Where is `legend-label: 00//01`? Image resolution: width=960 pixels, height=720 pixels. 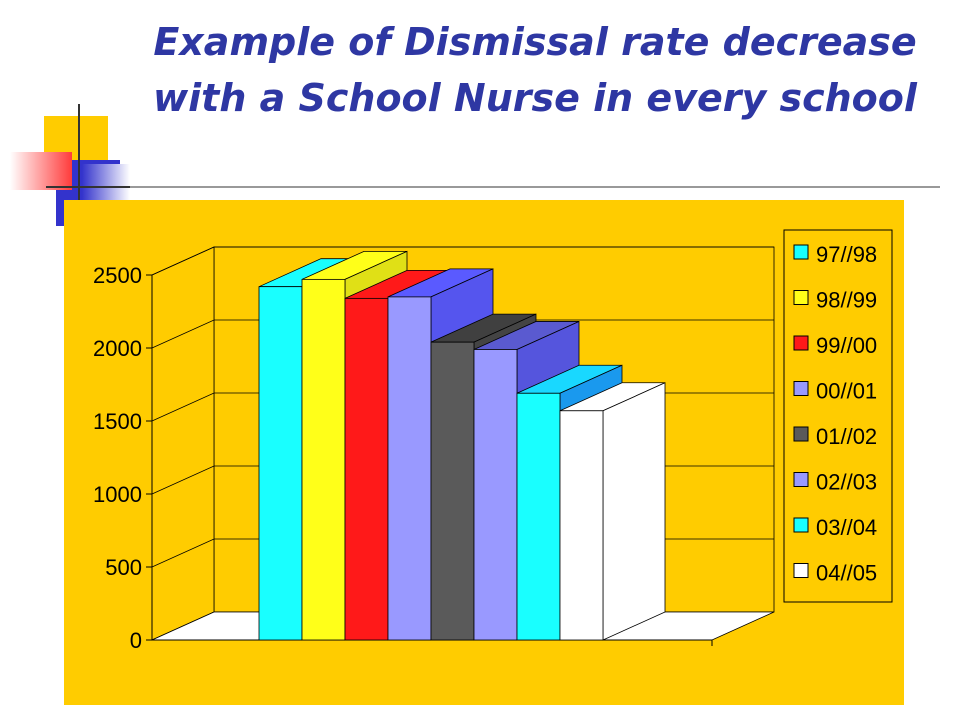 legend-label: 00//01 is located at coordinates (846, 391).